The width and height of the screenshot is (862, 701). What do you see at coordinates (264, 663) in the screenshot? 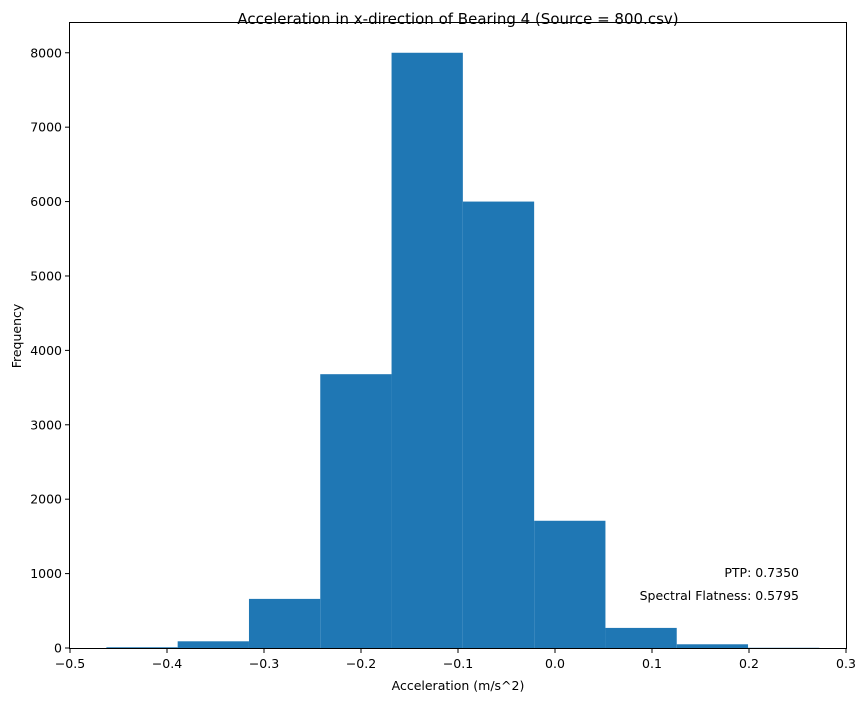
I see `x-tick-label: −0.3` at bounding box center [264, 663].